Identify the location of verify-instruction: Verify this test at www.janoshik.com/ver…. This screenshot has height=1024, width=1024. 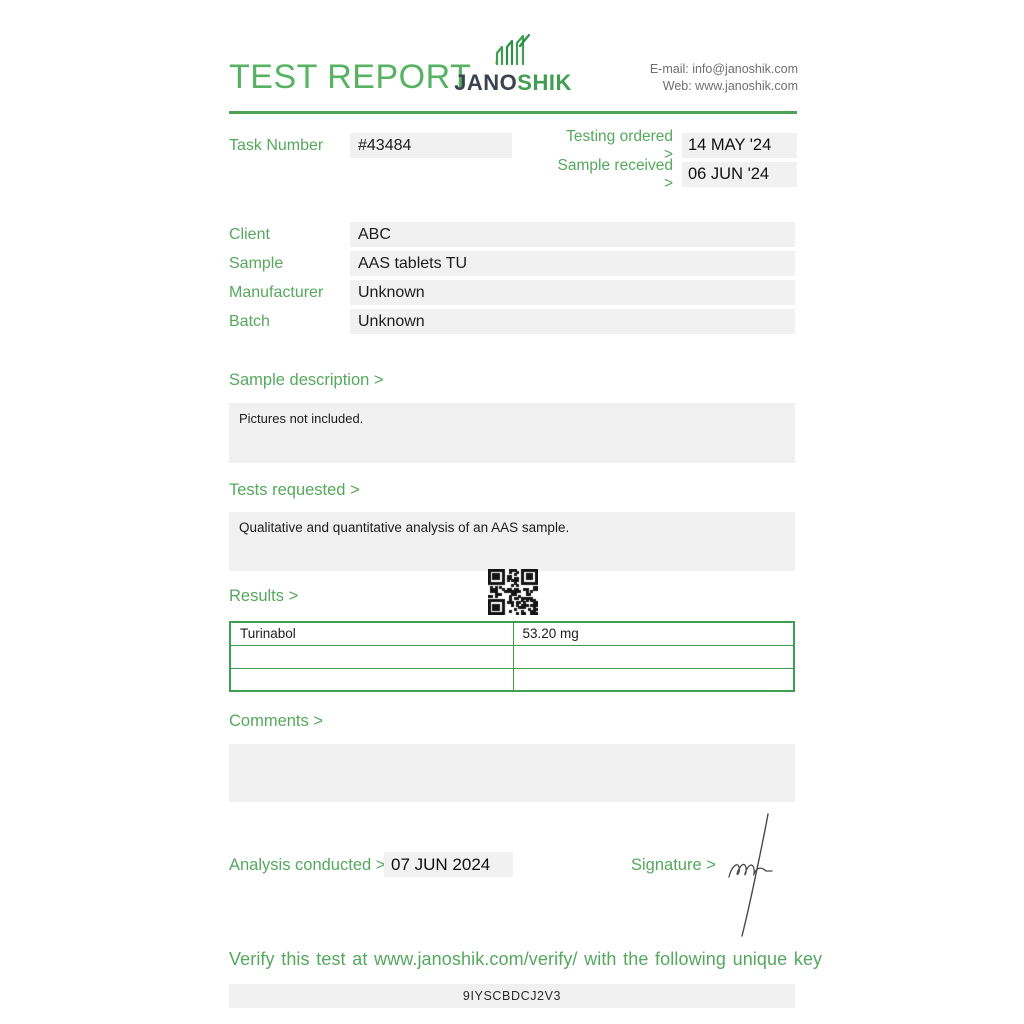
(526, 959).